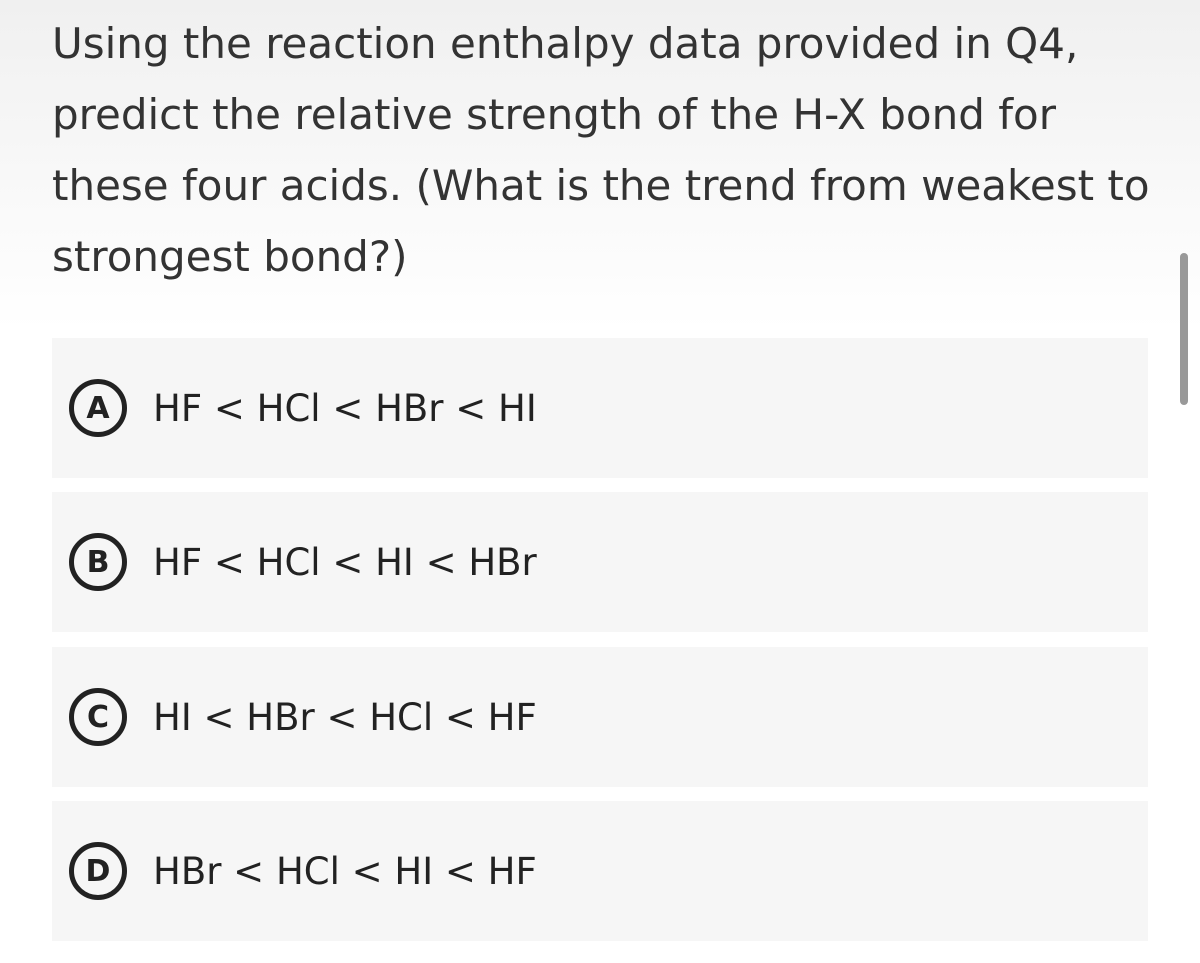  I want to click on option-text: HI < HBr < HCl < HF, so click(345, 717).